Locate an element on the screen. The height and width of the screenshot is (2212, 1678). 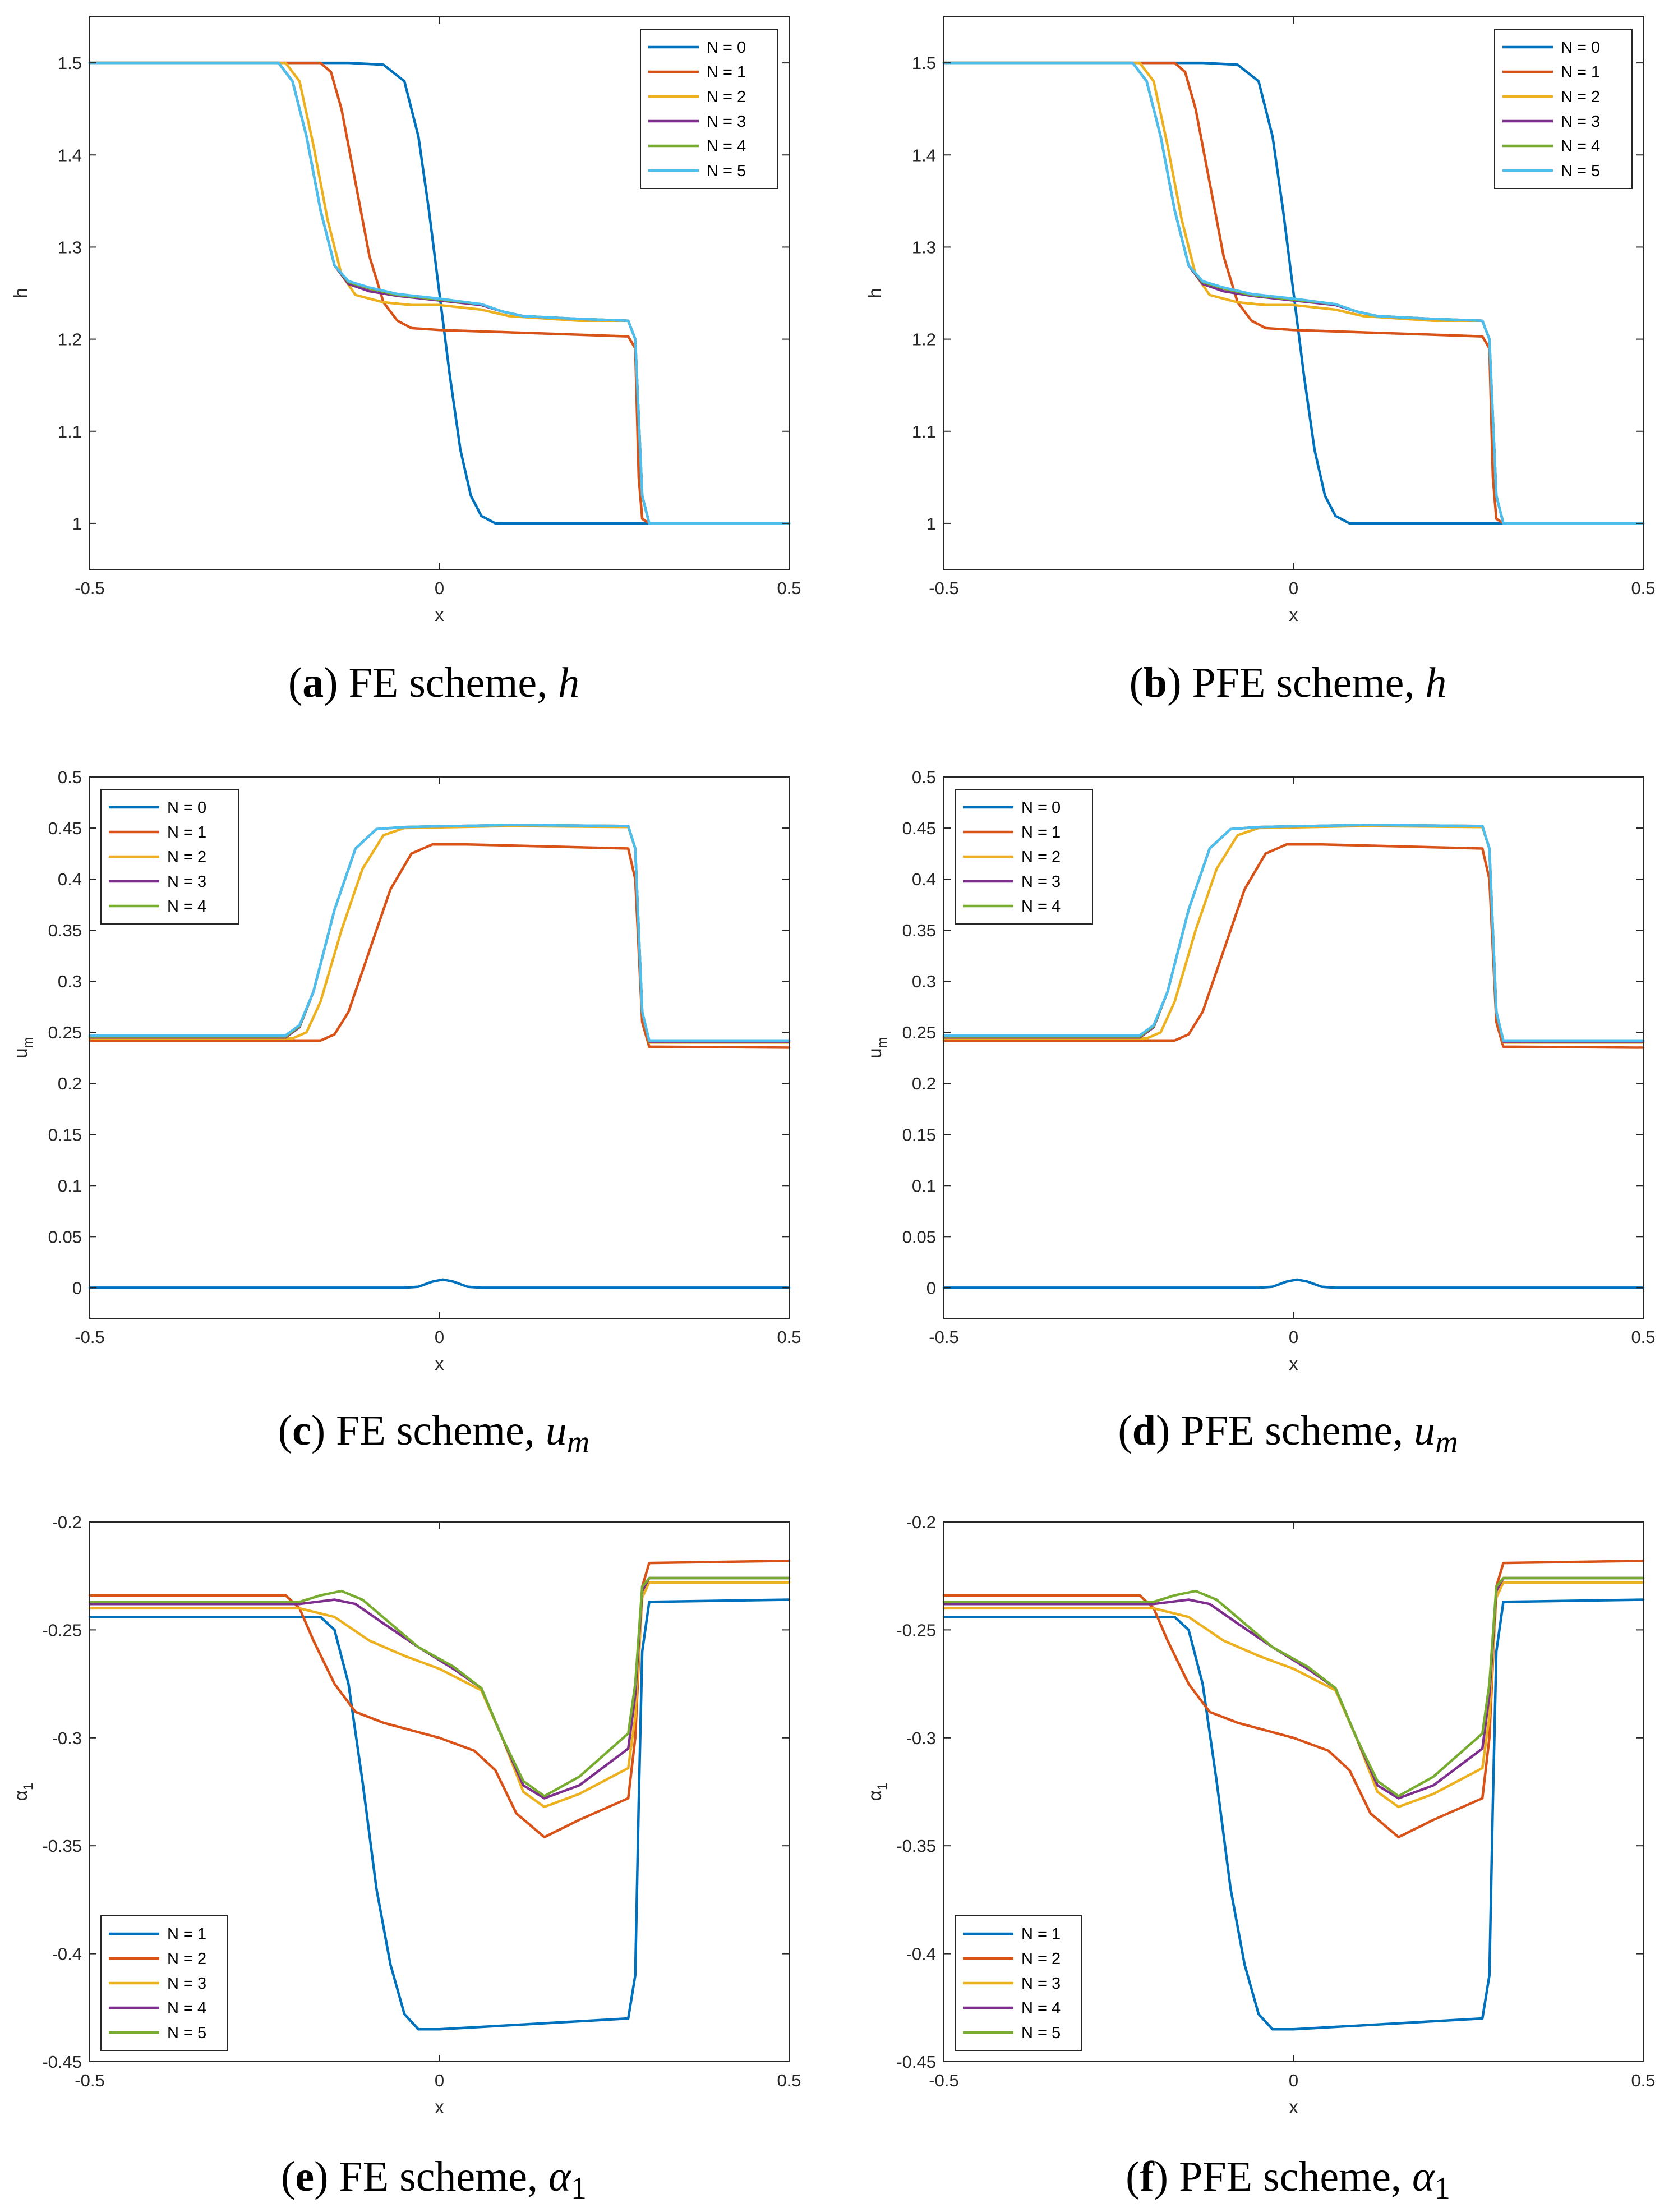
subplot-caption: (d) PFE scheme, um is located at coordinates (1288, 1433).